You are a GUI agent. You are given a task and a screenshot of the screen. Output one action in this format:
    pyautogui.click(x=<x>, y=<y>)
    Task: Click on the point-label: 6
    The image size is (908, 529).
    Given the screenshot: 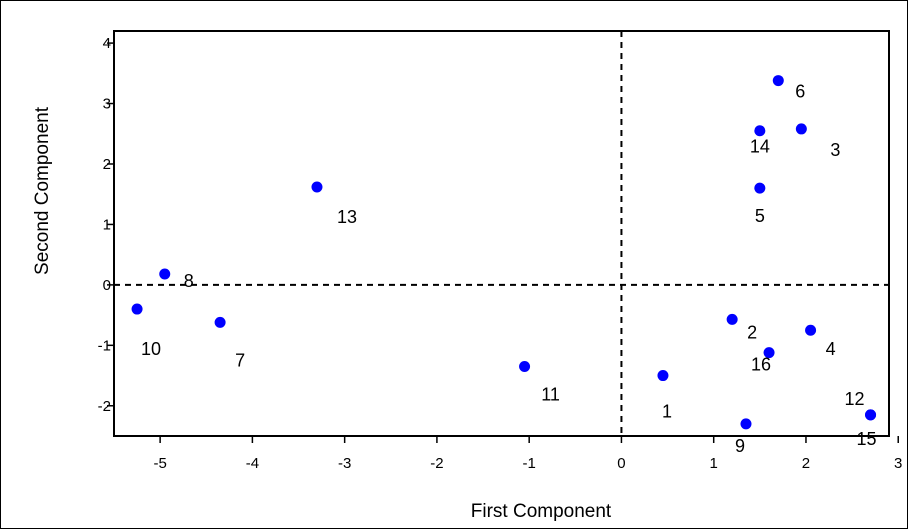 What is the action you would take?
    pyautogui.click(x=800, y=92)
    